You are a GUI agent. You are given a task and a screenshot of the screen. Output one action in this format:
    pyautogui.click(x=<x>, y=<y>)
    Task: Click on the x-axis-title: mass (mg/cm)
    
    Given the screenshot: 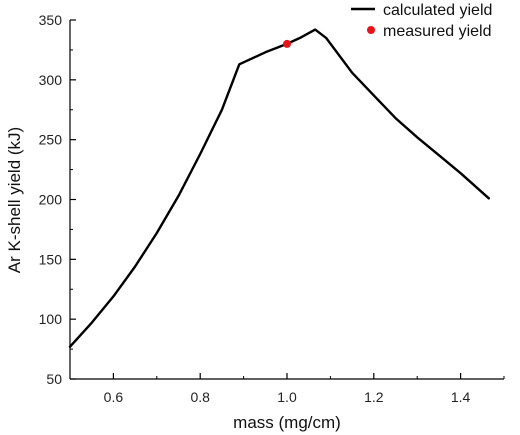 What is the action you would take?
    pyautogui.click(x=287, y=422)
    